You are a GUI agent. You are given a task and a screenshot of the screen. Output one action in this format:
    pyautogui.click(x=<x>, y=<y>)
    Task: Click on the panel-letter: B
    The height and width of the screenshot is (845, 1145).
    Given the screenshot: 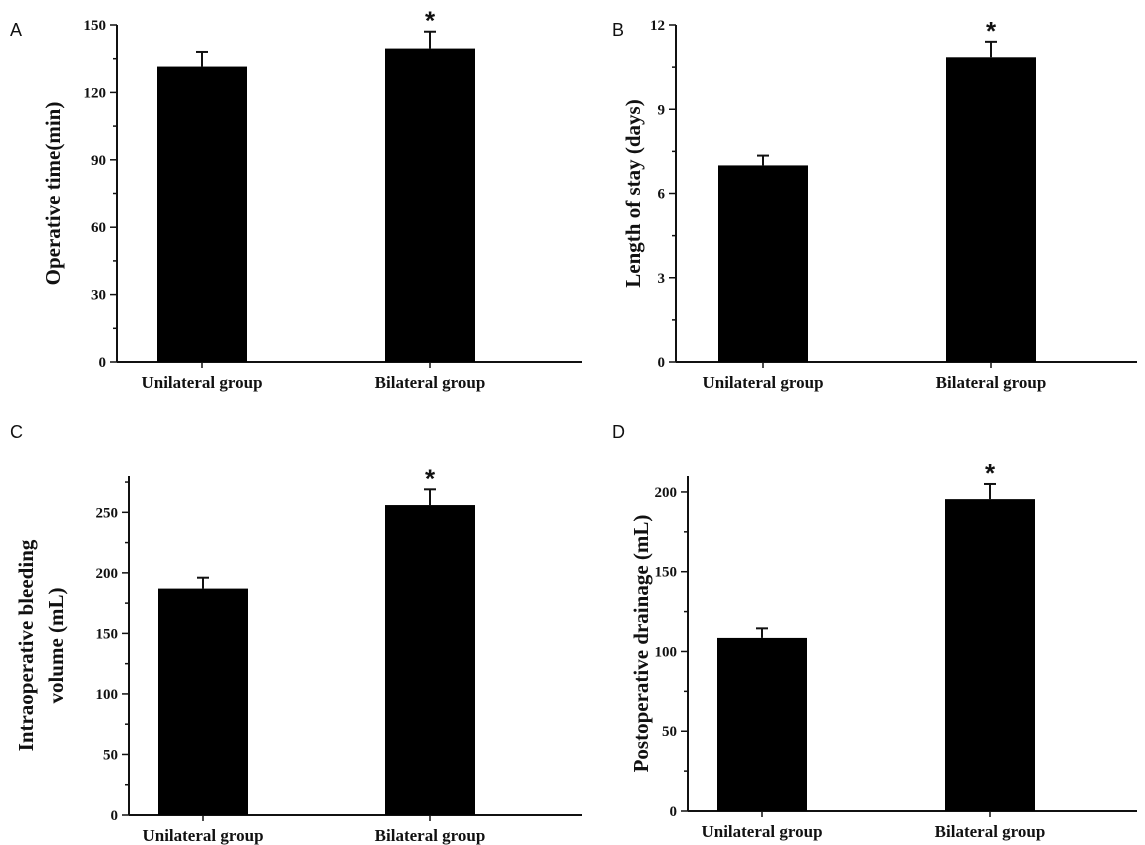 What is the action you would take?
    pyautogui.click(x=618, y=30)
    